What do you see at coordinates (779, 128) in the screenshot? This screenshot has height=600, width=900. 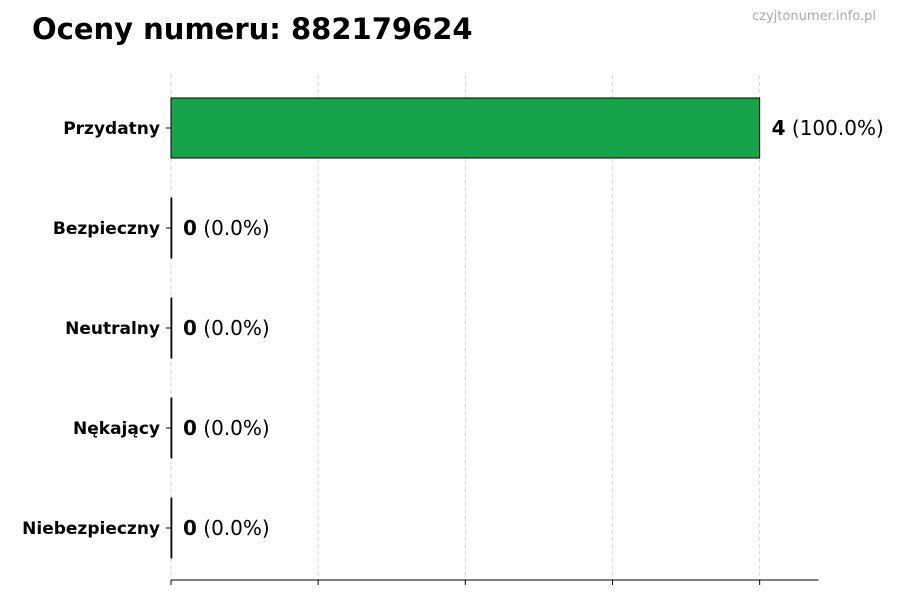 I see `data-label-count: 4` at bounding box center [779, 128].